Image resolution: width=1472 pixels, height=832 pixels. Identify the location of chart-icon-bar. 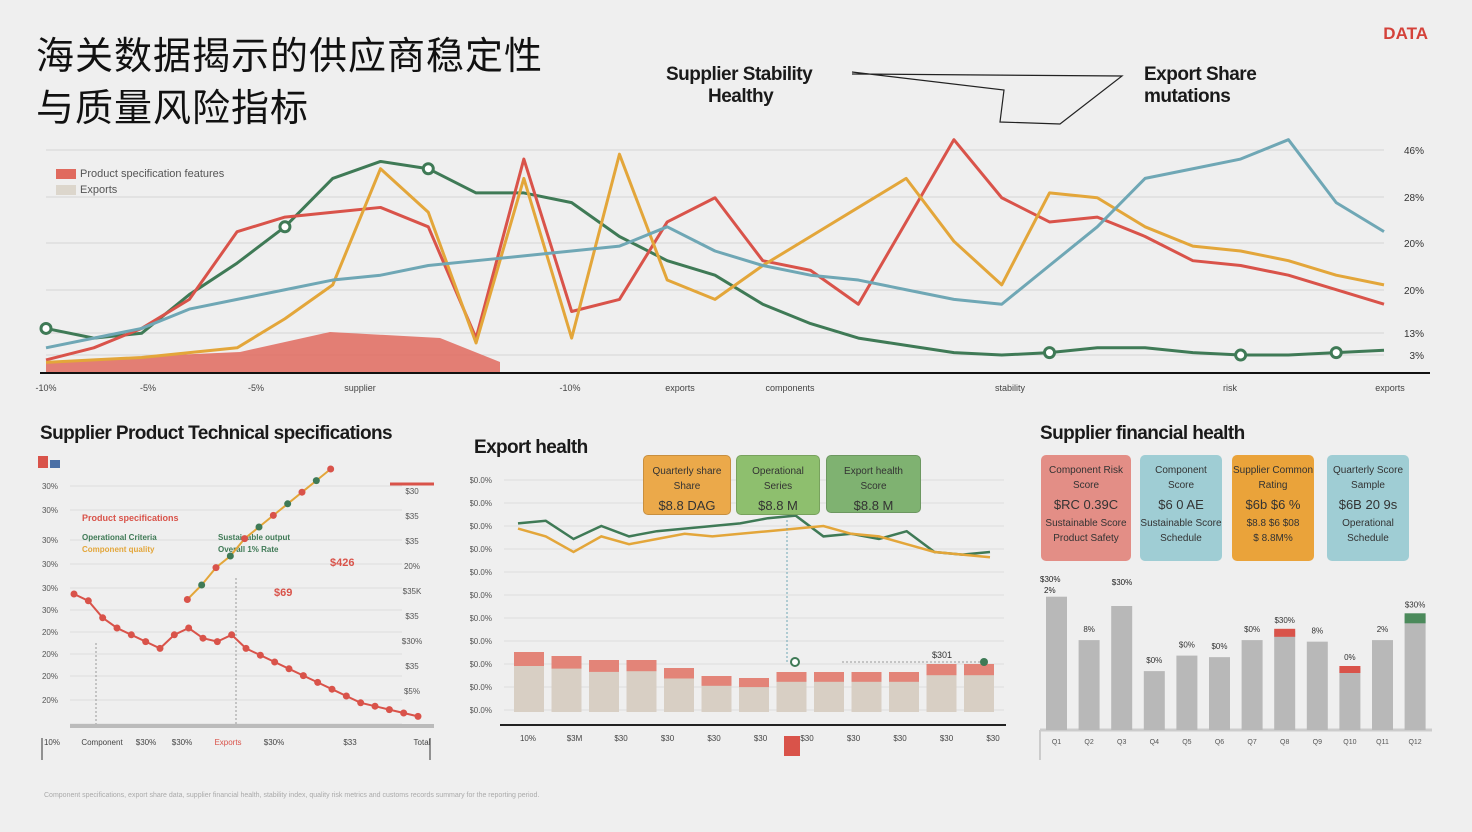
(55, 464).